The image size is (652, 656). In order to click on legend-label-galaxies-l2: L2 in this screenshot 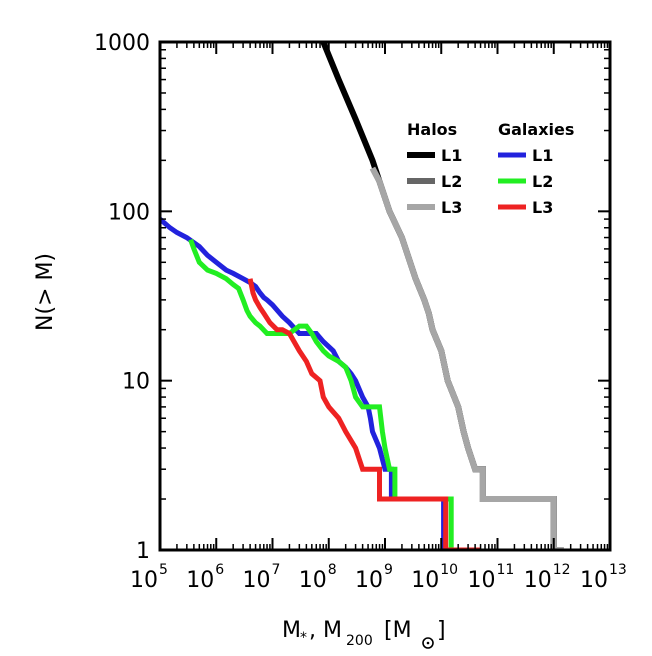, I will do `click(542, 181)`.